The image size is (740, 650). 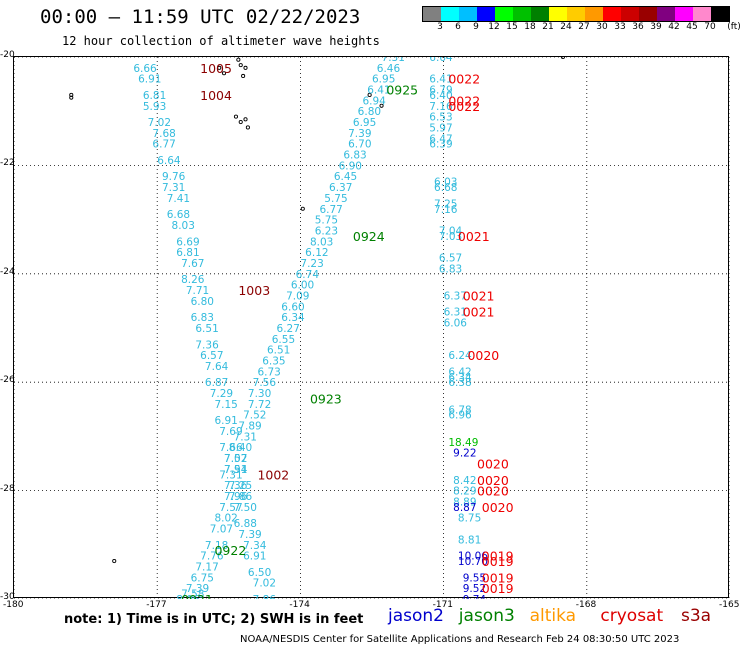 I want to click on color-scale-bar, so click(x=576, y=14).